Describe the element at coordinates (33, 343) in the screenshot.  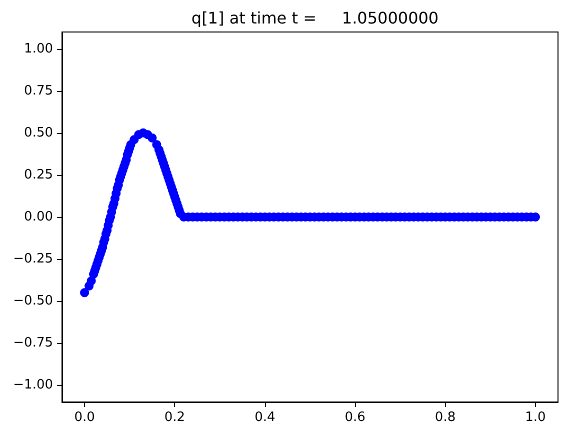
I see `y-tick-label: −0.75` at that location.